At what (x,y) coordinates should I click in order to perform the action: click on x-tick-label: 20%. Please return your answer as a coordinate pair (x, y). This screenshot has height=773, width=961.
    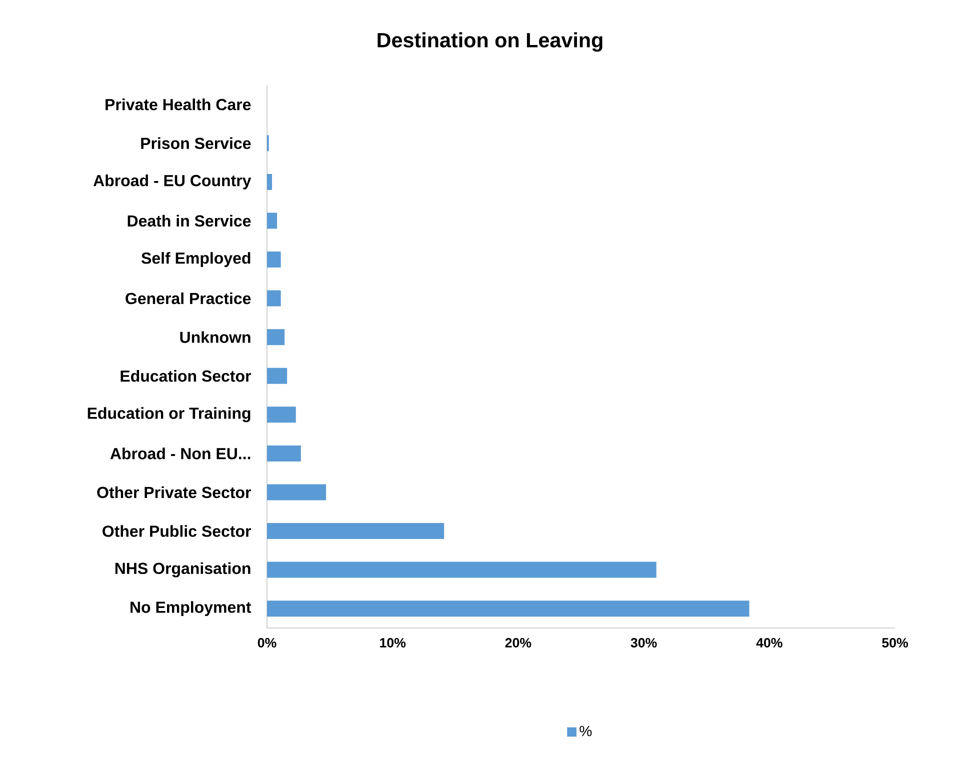
    Looking at the image, I should click on (518, 643).